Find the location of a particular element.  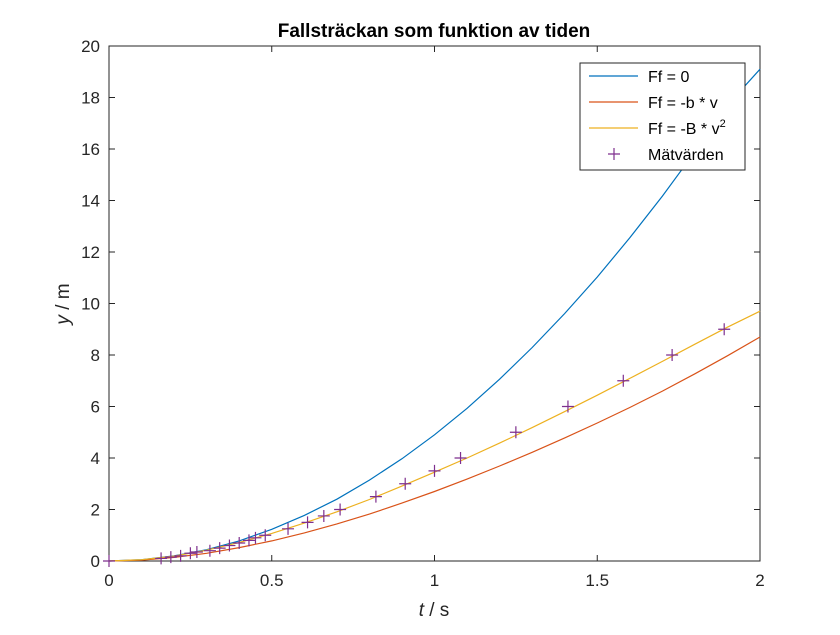

legend-superscript: 2 is located at coordinates (723, 124).